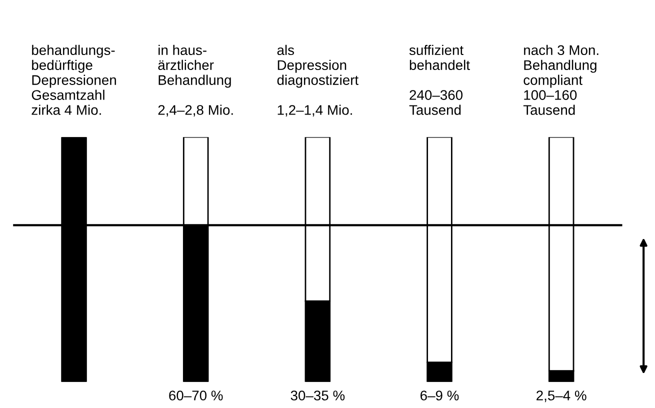  I want to click on x-tick-label: behandlungs- bedürftige Depressionen Gesamtzahl zirka 4 Mio., so click(74, 79).